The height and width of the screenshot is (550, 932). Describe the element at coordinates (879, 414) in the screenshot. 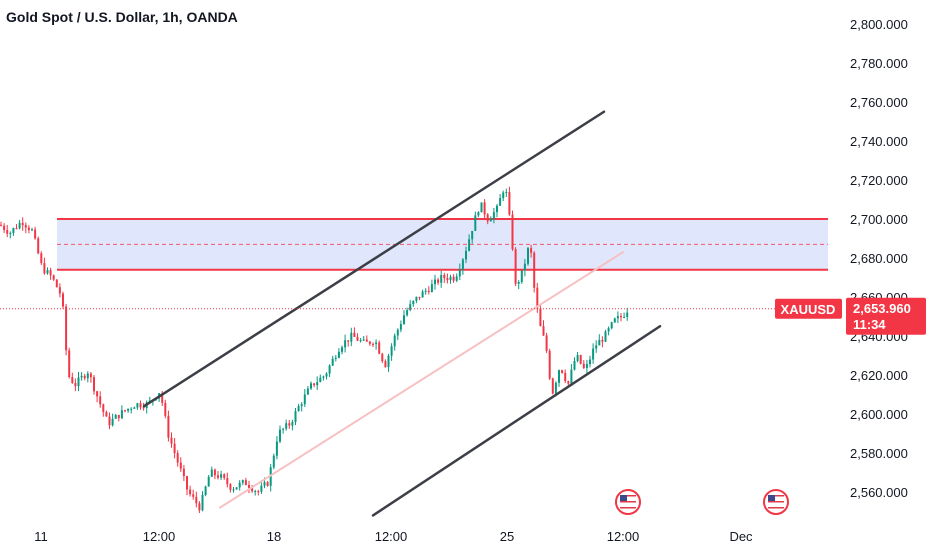

I see `y-tick-label: 2,600.000` at that location.